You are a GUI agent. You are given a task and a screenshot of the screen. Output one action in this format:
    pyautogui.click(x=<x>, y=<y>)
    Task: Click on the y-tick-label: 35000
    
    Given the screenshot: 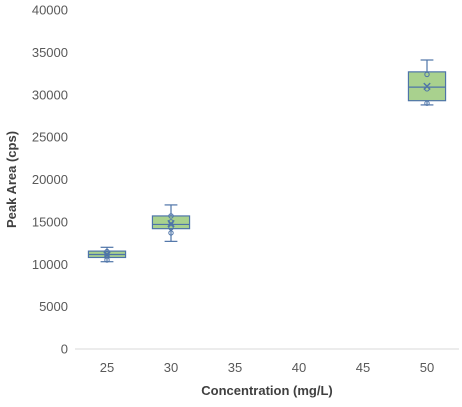 What is the action you would take?
    pyautogui.click(x=50, y=52)
    